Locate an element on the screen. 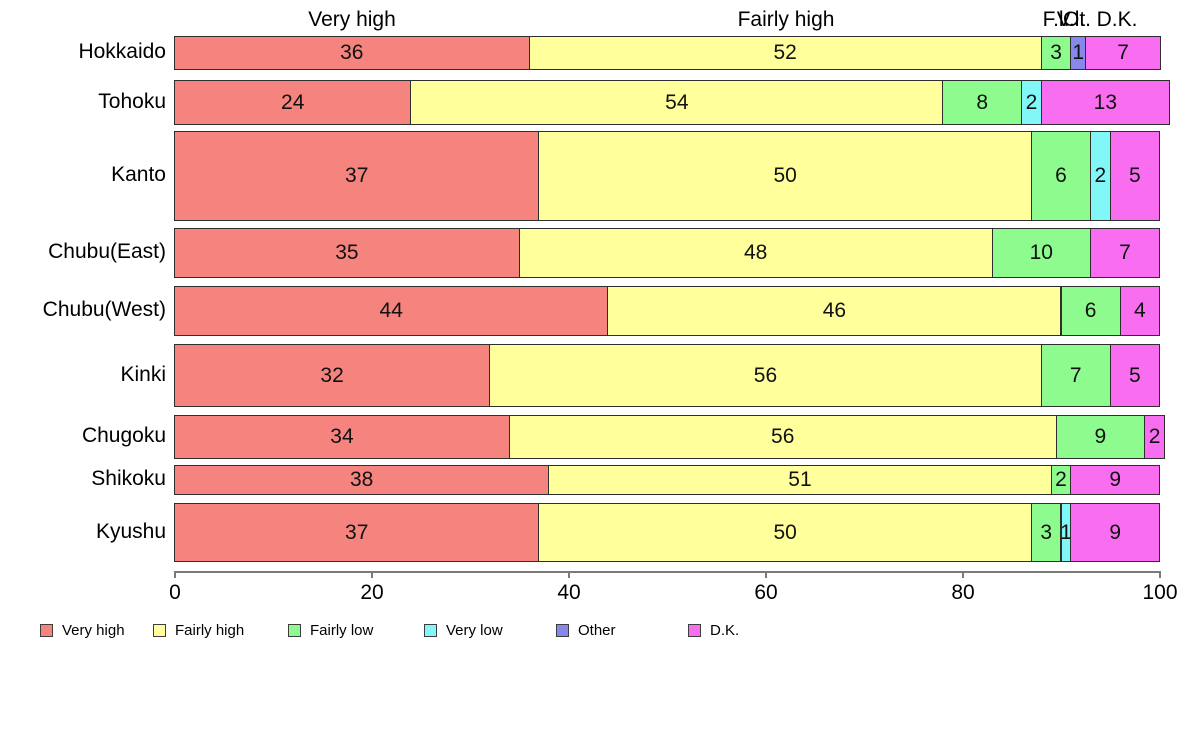  segment-value: 4 is located at coordinates (1139, 310).